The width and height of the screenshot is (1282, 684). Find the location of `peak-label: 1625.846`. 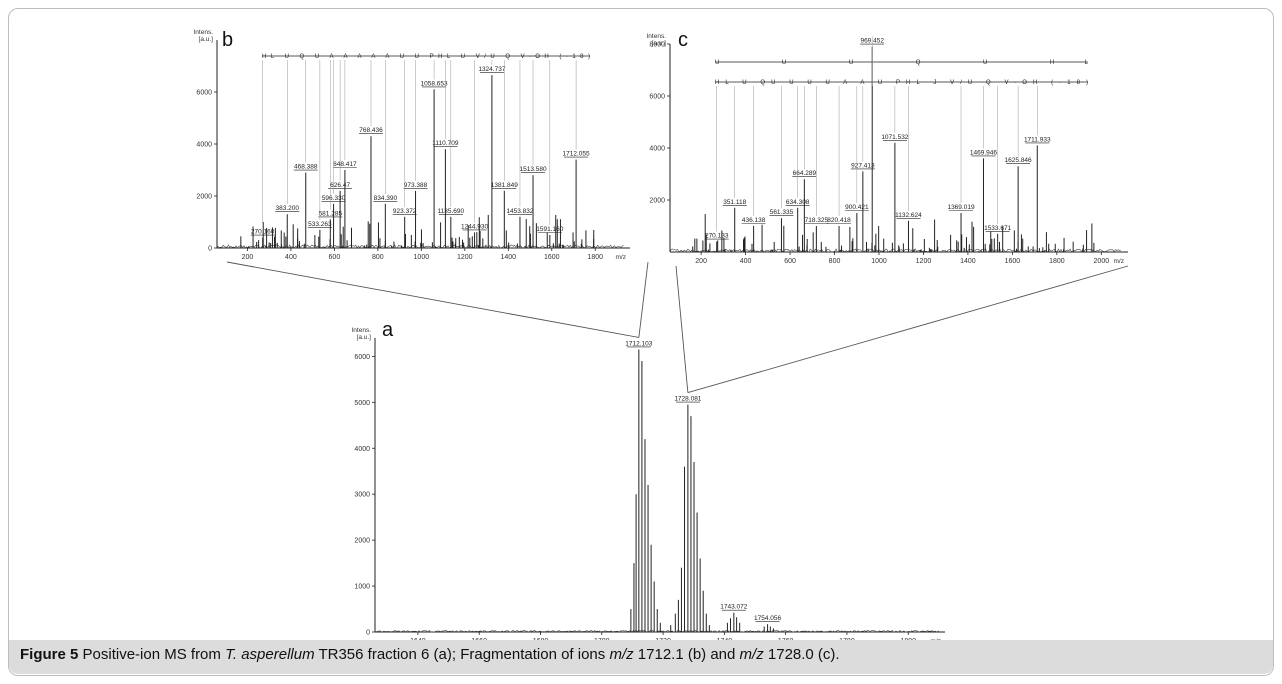

peak-label: 1625.846 is located at coordinates (1018, 160).